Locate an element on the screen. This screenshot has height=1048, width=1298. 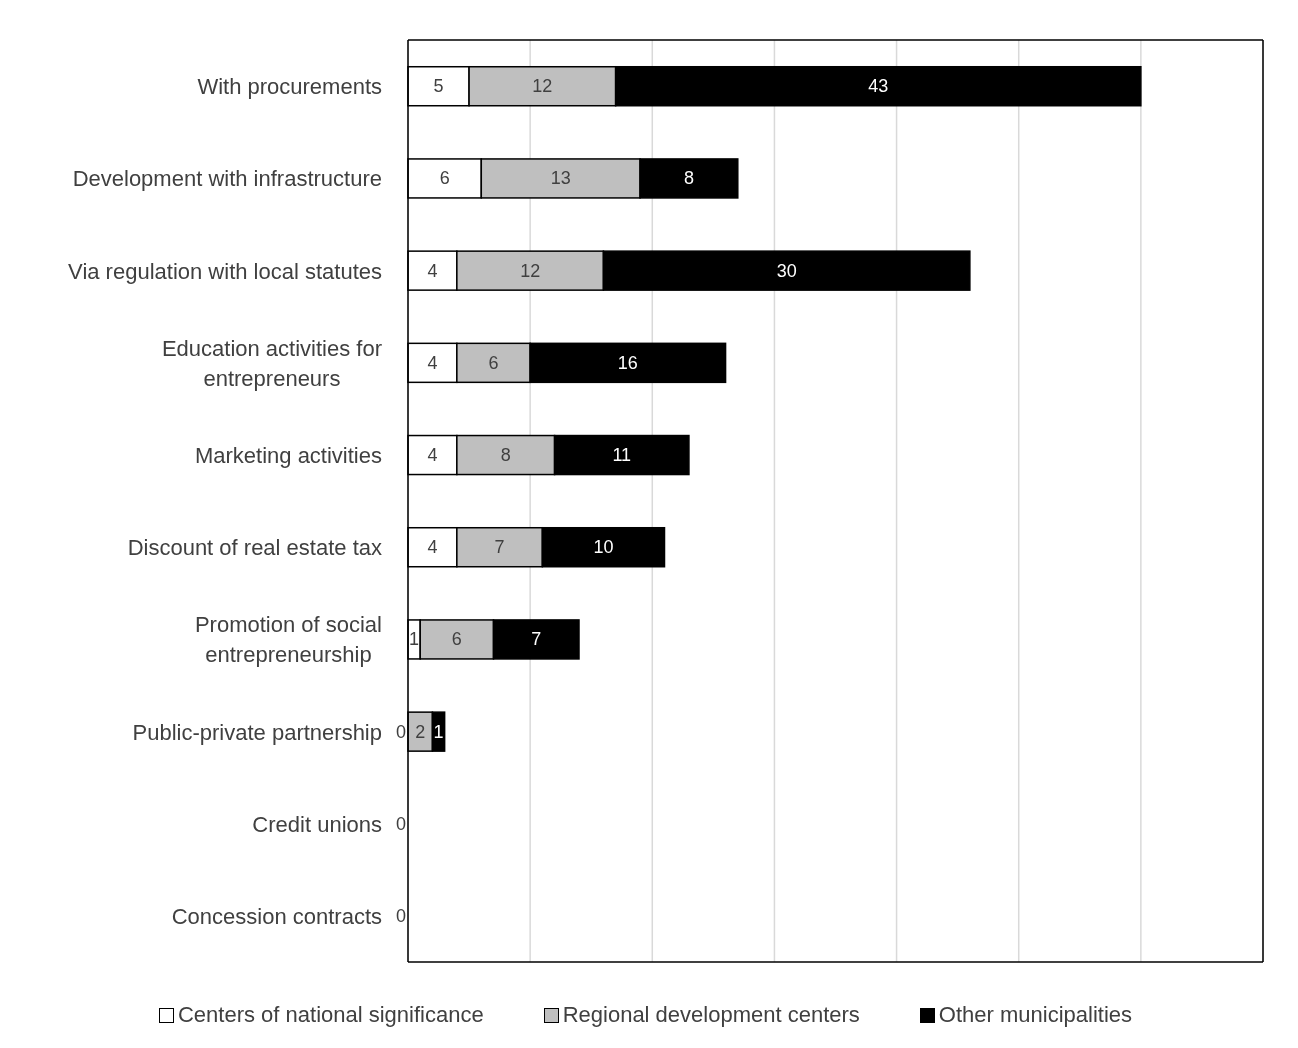
y-tick-label: Credit unions is located at coordinates (317, 824).